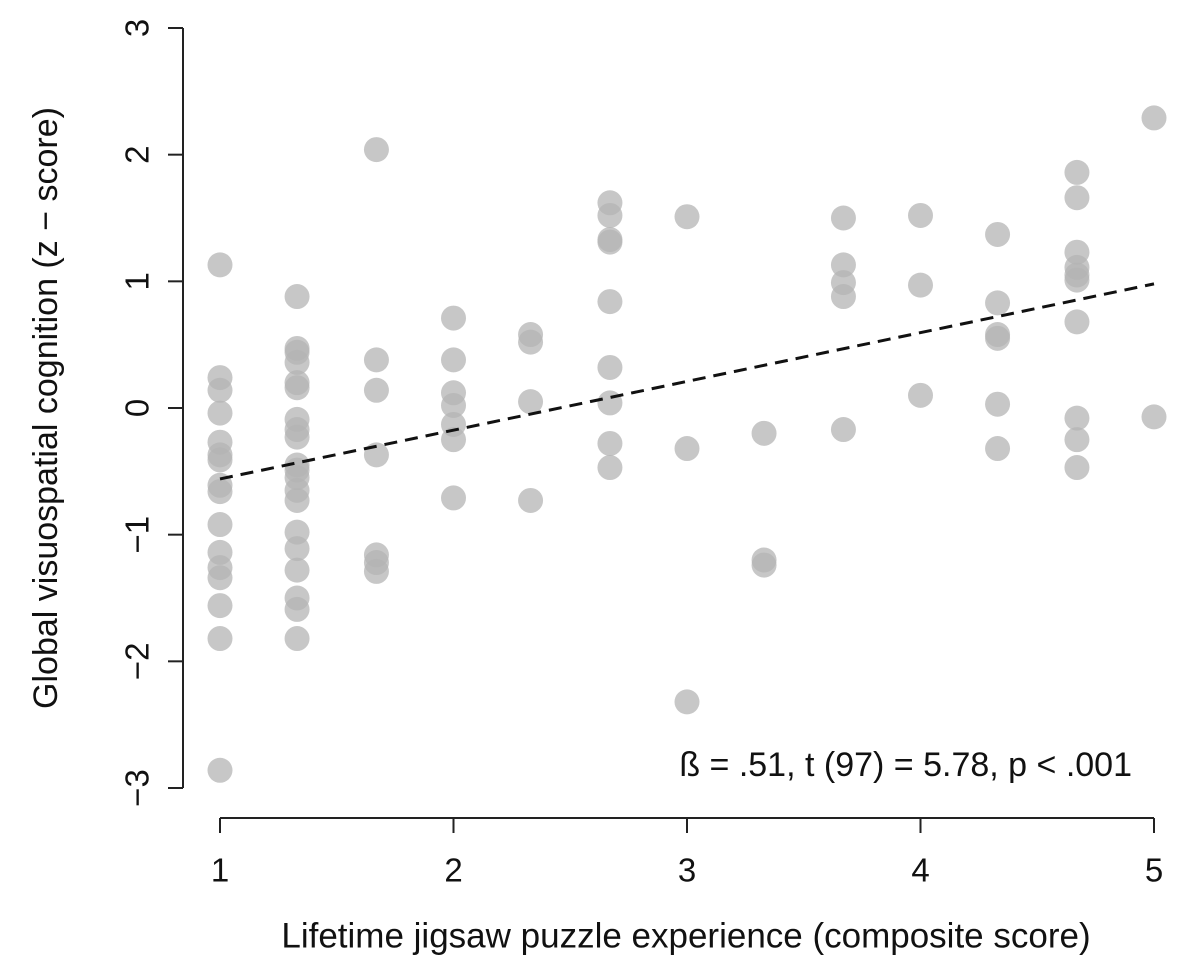 This screenshot has width=1200, height=969. What do you see at coordinates (1154, 870) in the screenshot?
I see `x-tick-label: 5` at bounding box center [1154, 870].